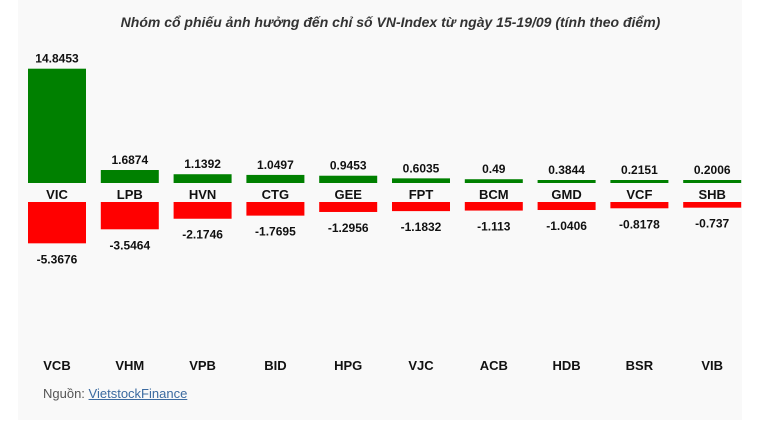  Describe the element at coordinates (275, 365) in the screenshot. I see `negative-category-label-bid: BID` at that location.